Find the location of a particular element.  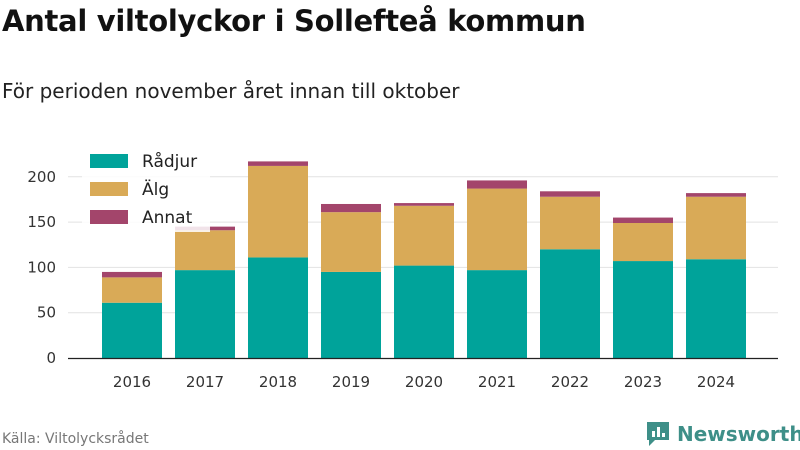

bar-älg-2018 is located at coordinates (278, 211).